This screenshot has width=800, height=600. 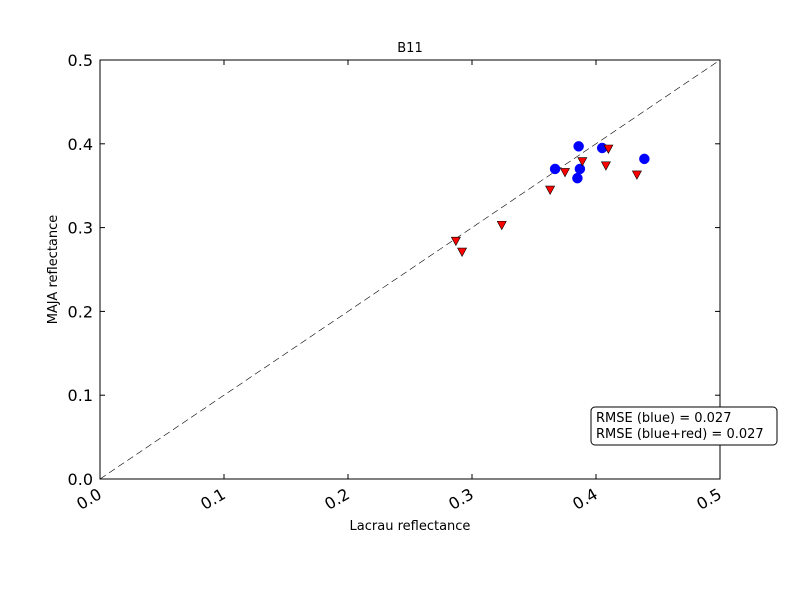 I want to click on y-tick-label: 0.1, so click(x=80, y=395).